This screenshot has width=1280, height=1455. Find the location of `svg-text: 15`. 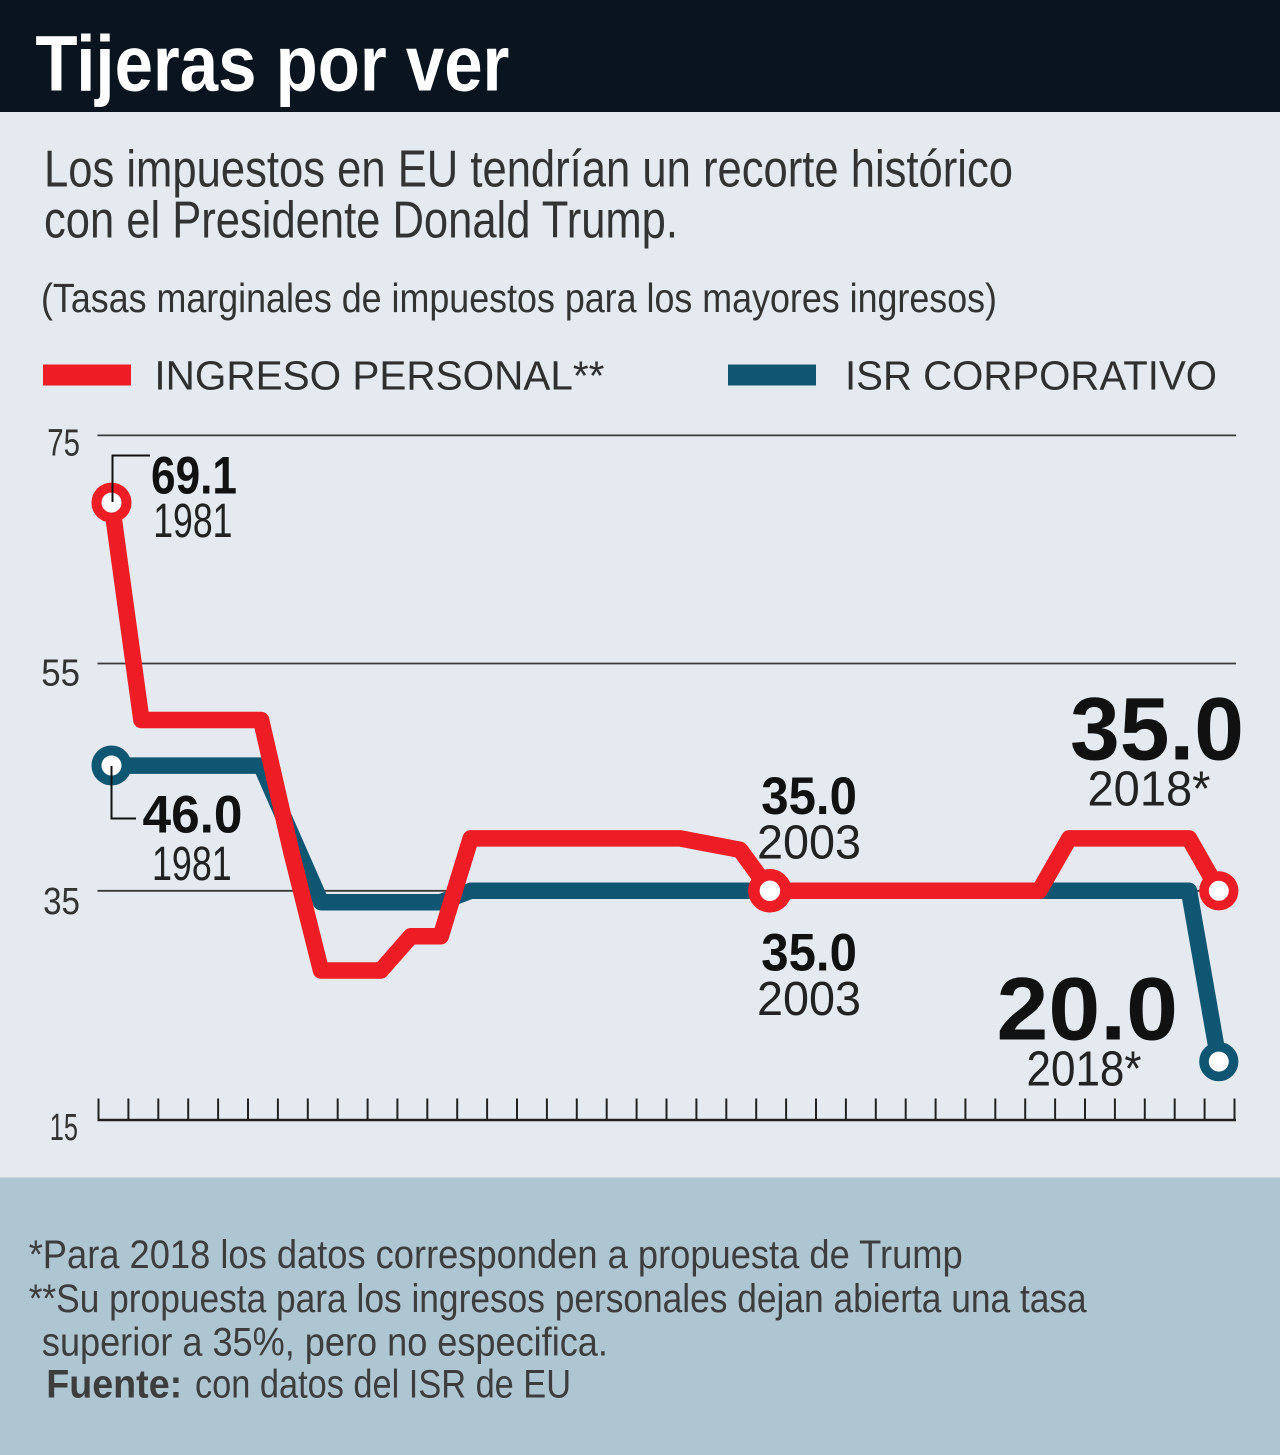

svg-text: 15 is located at coordinates (64, 1128).